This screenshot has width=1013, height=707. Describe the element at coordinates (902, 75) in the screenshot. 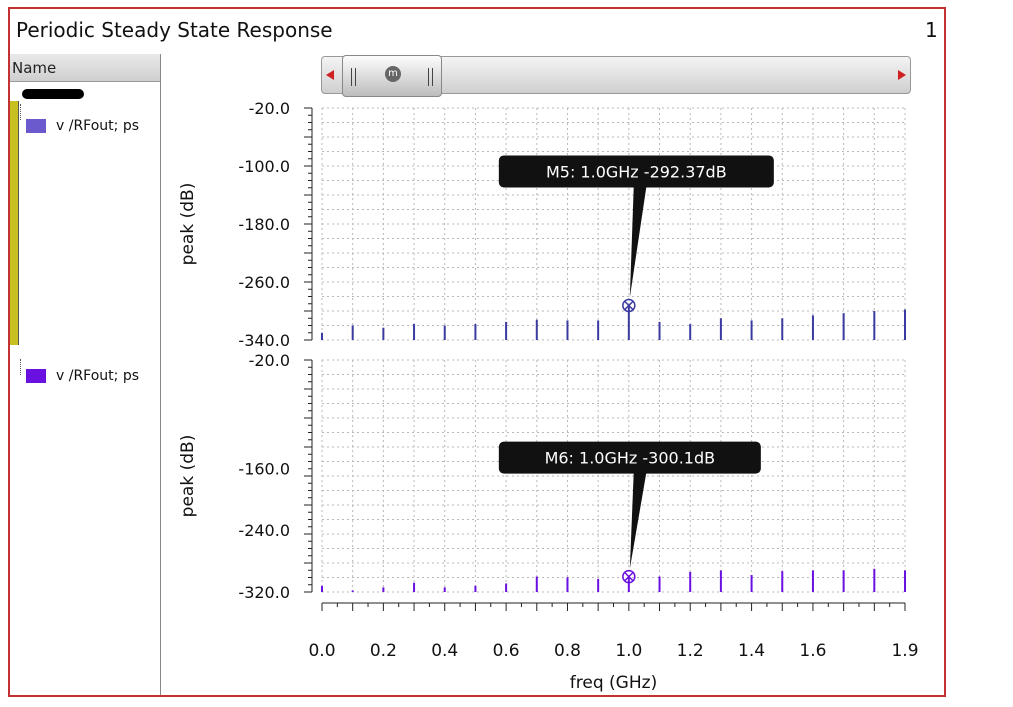

I see `scroll-right-arrow-icon` at that location.